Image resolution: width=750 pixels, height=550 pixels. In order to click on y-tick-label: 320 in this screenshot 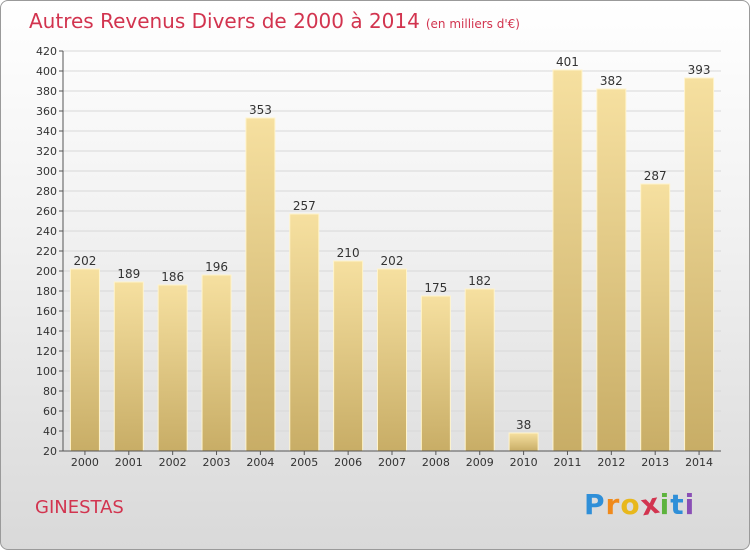, I will do `click(46, 151)`.